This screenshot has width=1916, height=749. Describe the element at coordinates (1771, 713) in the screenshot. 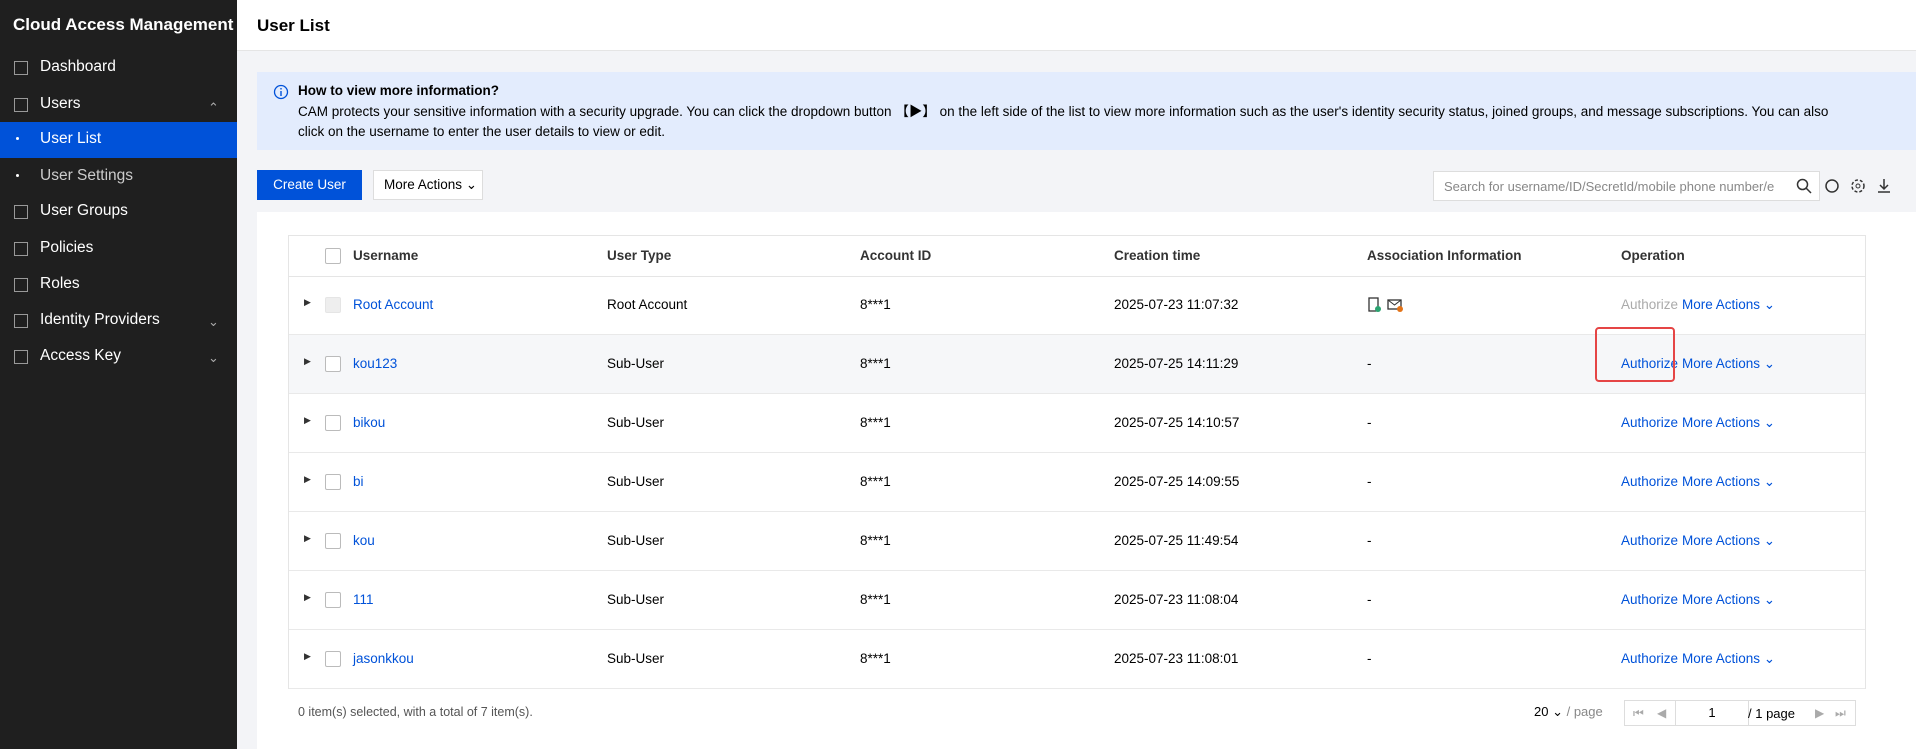

I see `total-pages: / 1 page` at that location.